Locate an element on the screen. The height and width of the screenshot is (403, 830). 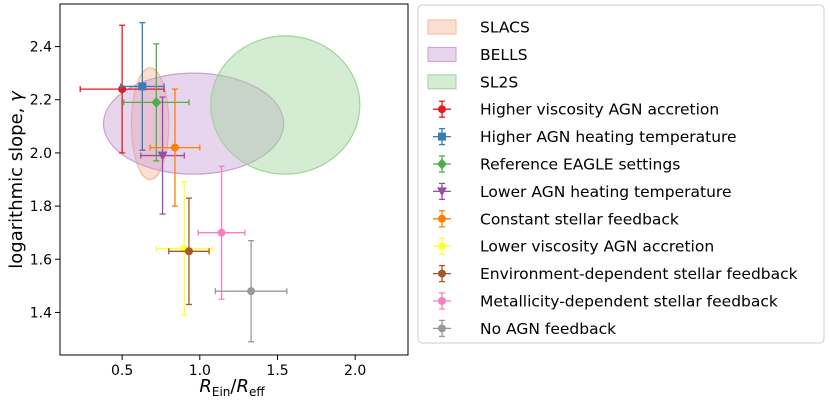
legend-item-slacs: SLACS is located at coordinates (478, 28).